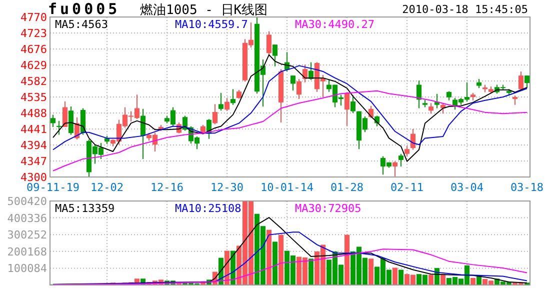 The width and height of the screenshot is (545, 300). What do you see at coordinates (27, 269) in the screenshot?
I see `y-tick-label: 100084` at bounding box center [27, 269].